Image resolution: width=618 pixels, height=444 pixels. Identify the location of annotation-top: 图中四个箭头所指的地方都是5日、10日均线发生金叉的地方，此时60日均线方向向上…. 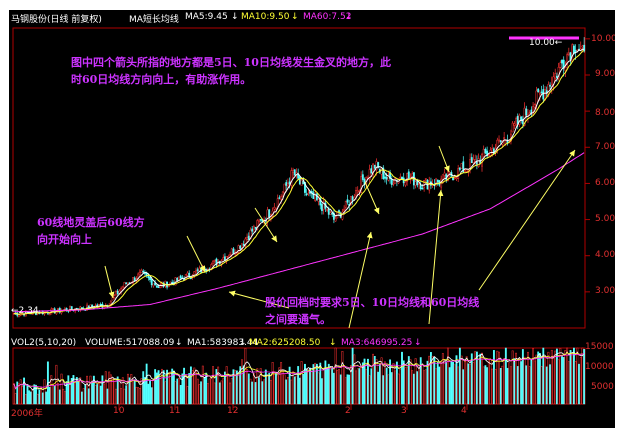
(231, 71).